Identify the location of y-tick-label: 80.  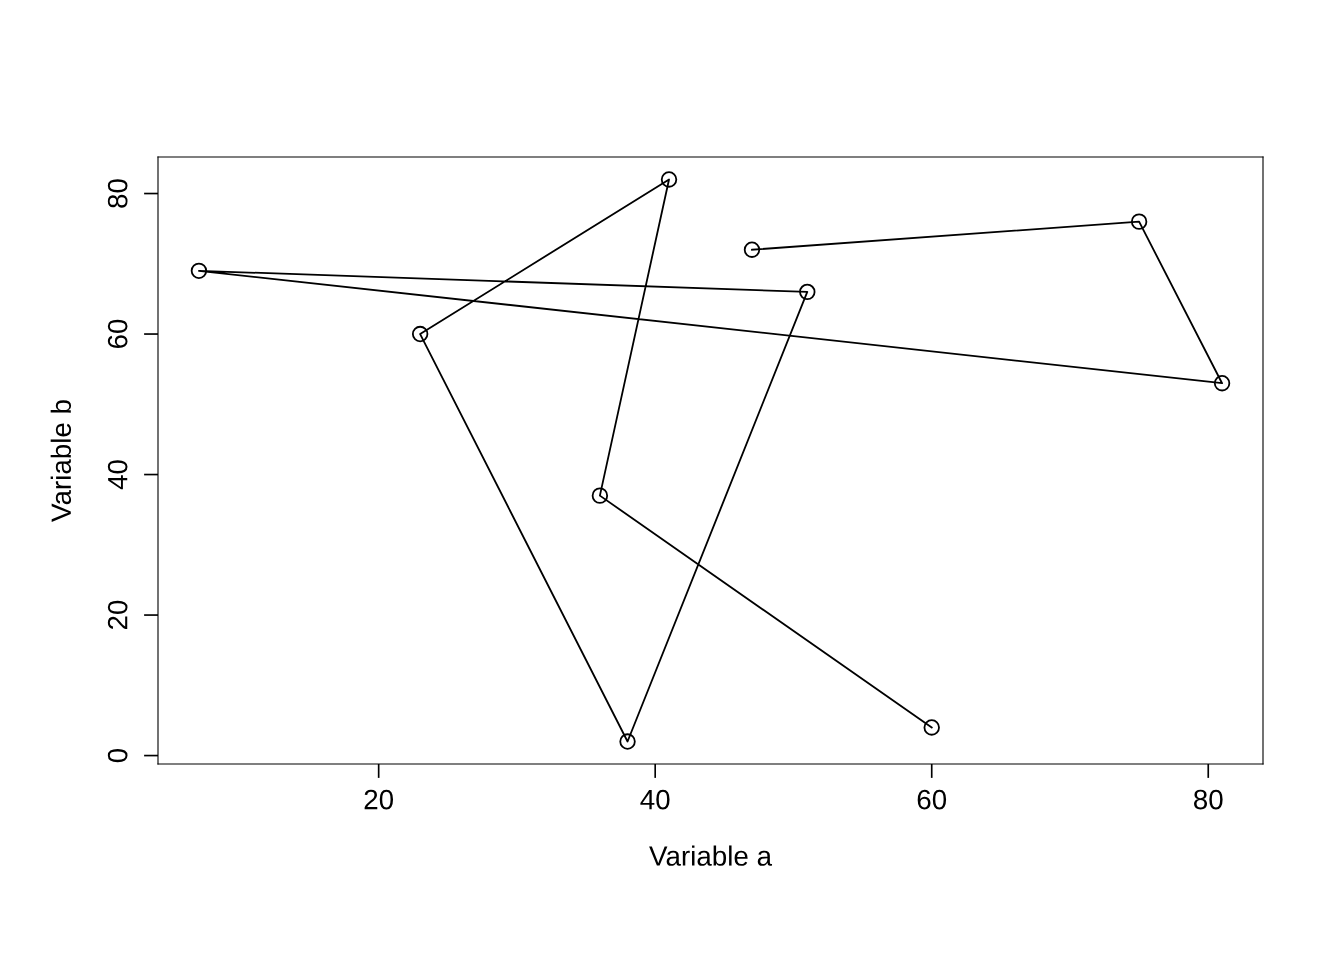
(117, 193).